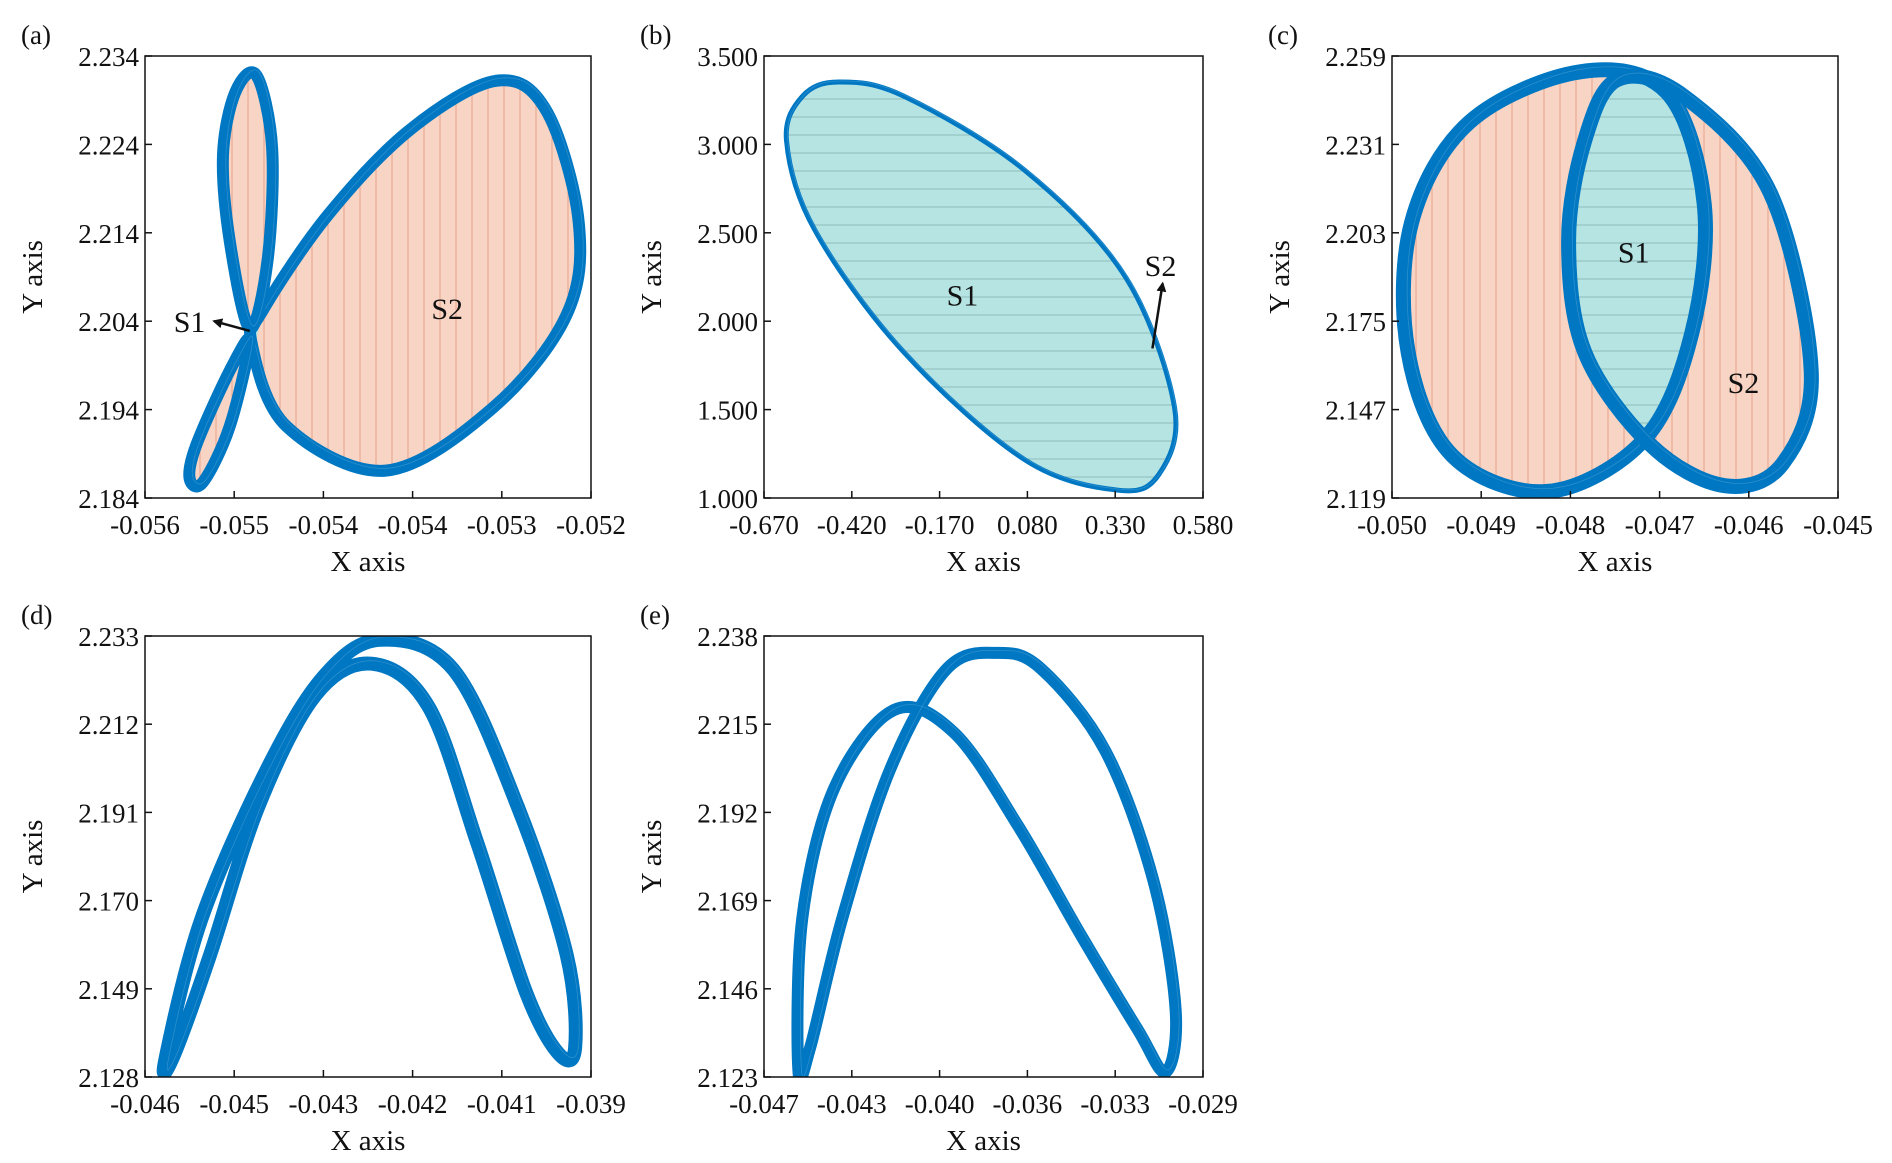  What do you see at coordinates (655, 615) in the screenshot?
I see `panel-label: (e)` at bounding box center [655, 615].